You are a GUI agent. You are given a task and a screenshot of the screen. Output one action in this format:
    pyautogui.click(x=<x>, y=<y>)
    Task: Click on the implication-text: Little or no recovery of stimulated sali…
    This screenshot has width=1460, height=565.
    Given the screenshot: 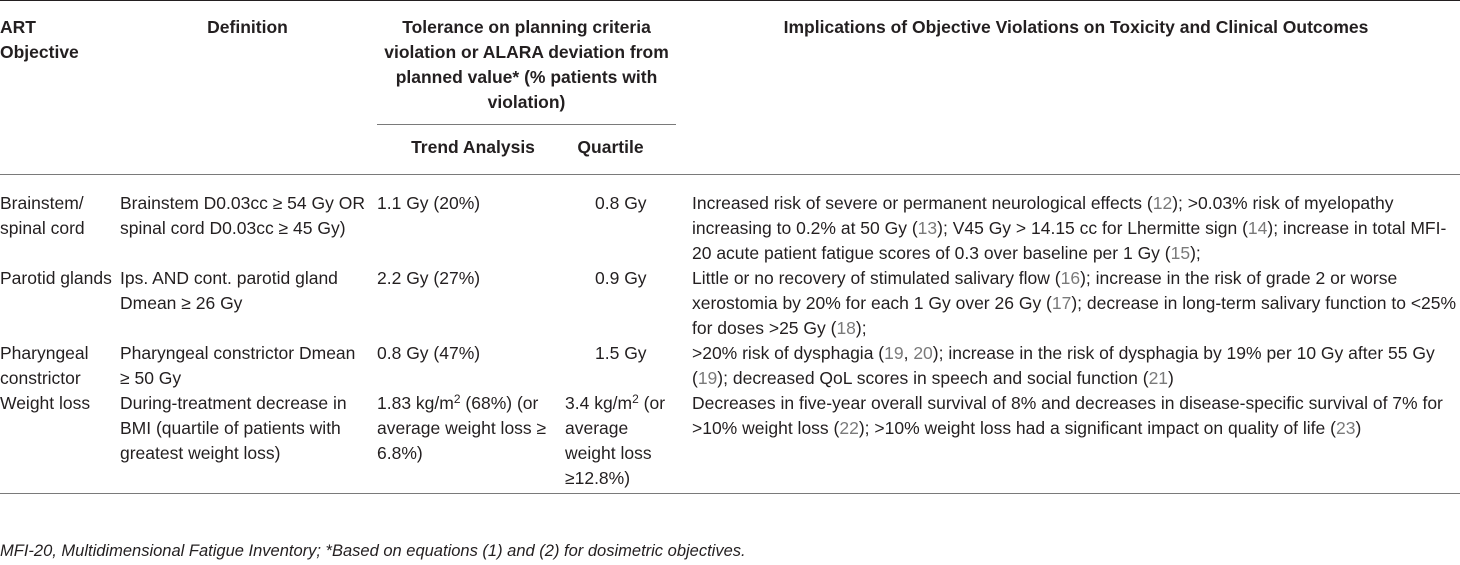 What is the action you would take?
    pyautogui.click(x=876, y=278)
    